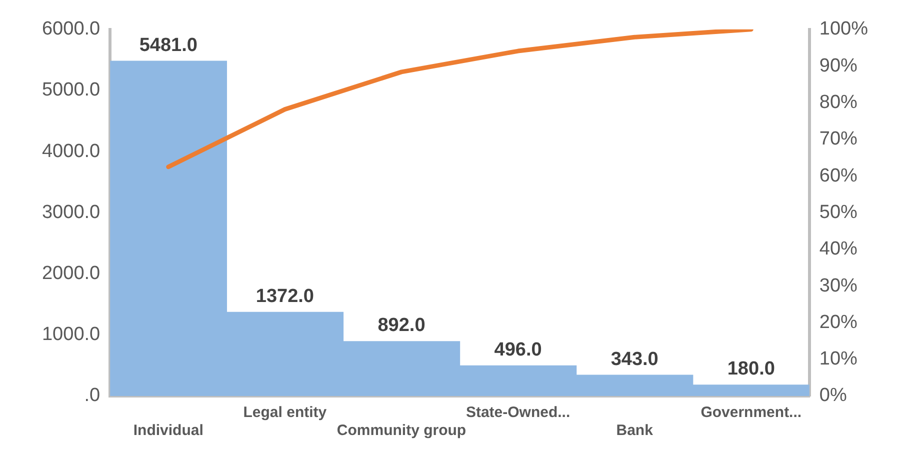 The image size is (899, 461). Describe the element at coordinates (833, 395) in the screenshot. I see `y2-tick-label: 0%` at that location.